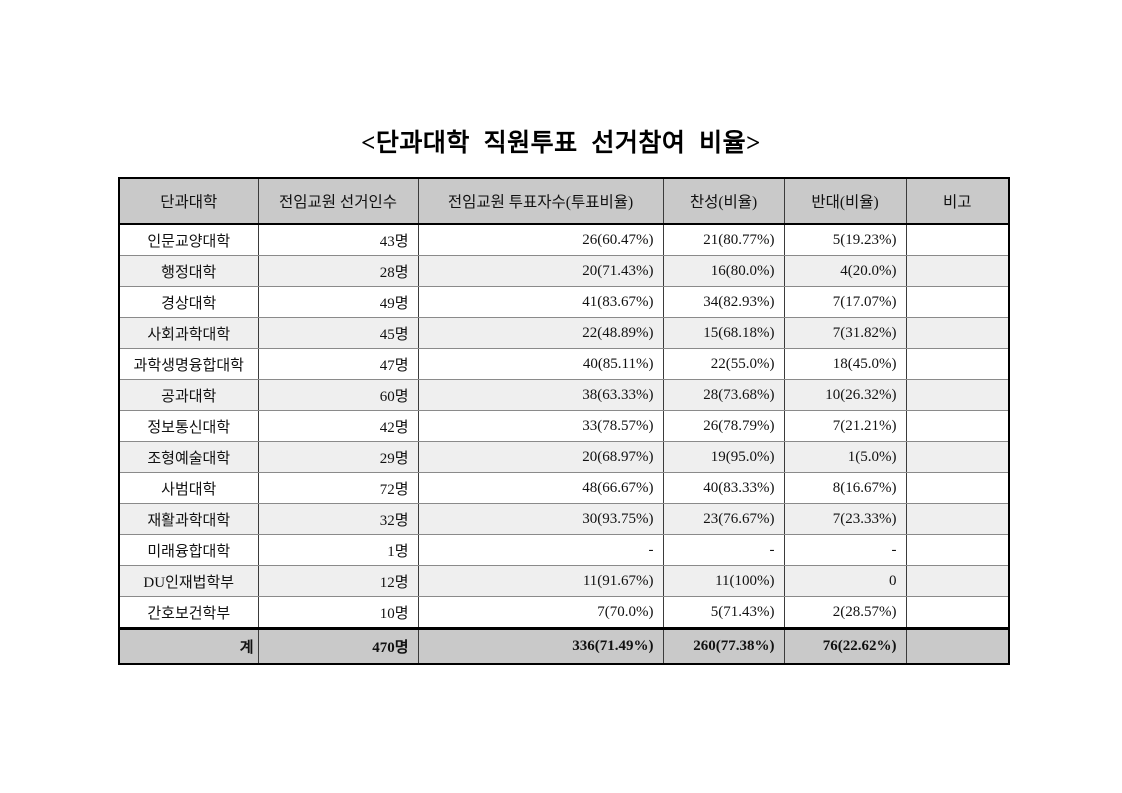 The image size is (1122, 793). What do you see at coordinates (540, 581) in the screenshot?
I see `value-cell: 11(91.67%)` at bounding box center [540, 581].